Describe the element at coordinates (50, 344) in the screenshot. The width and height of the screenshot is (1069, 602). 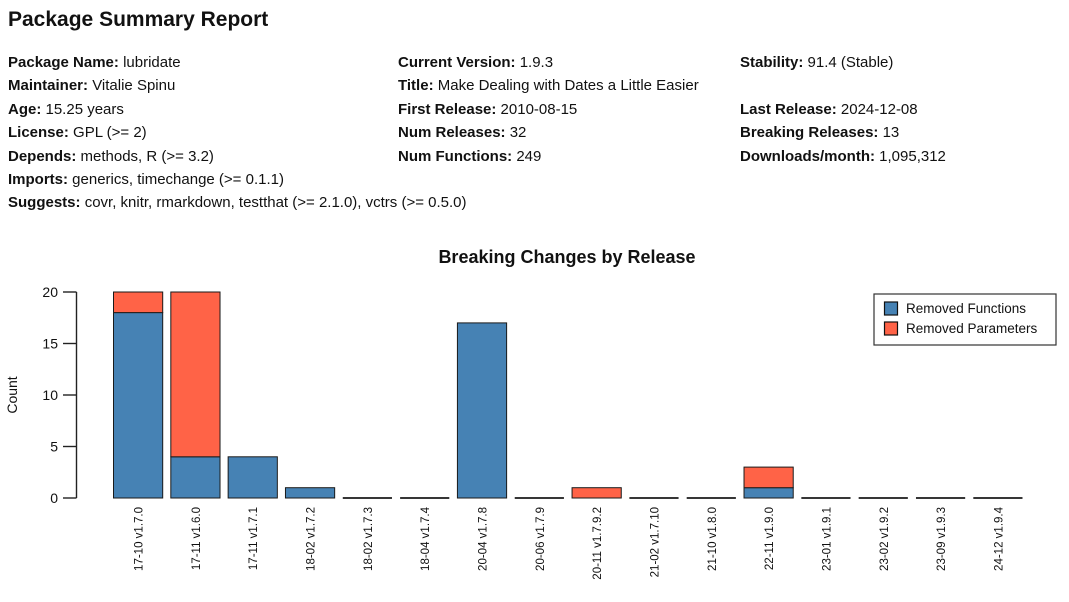
I see `y-axis-tick-label: 15` at that location.